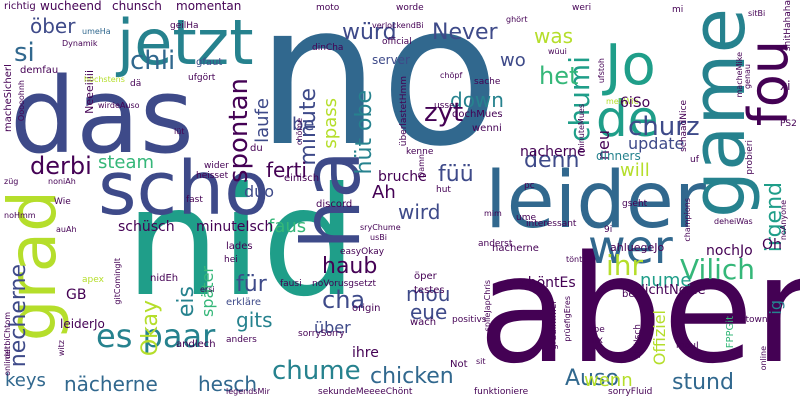  I want to click on word-chuntes: chöntEs, so click(548, 283).